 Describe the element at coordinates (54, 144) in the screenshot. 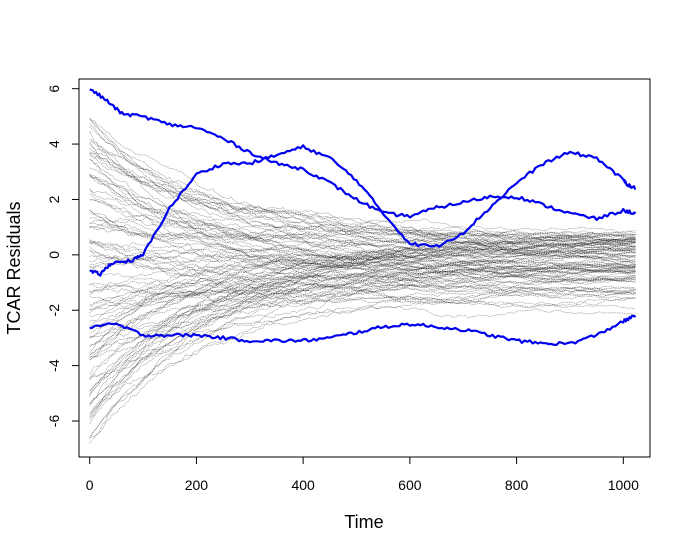

I see `y-tick-label: 4` at that location.